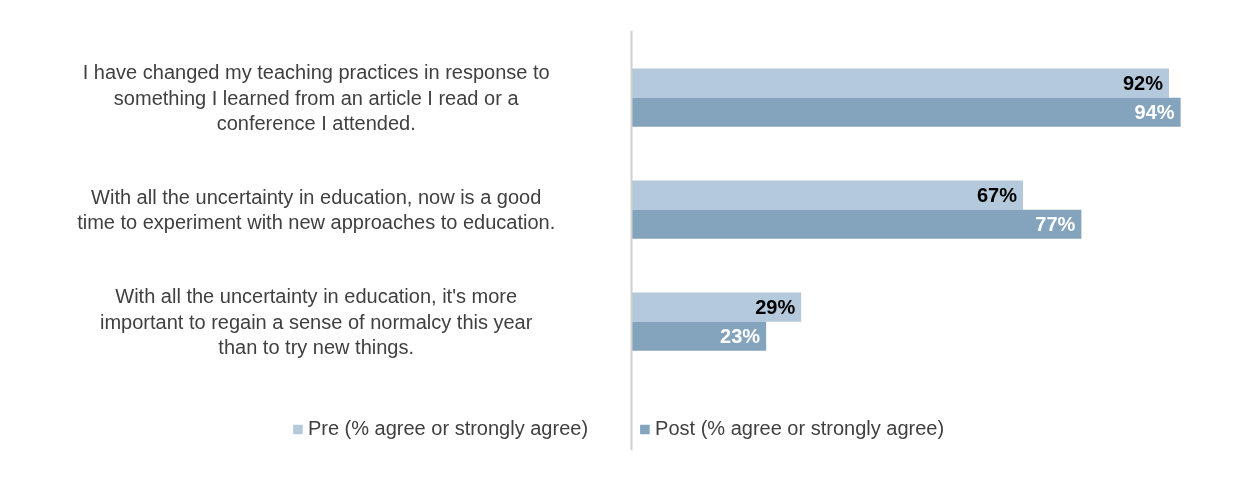 The height and width of the screenshot is (483, 1255). What do you see at coordinates (775, 307) in the screenshot?
I see `data-label: 29%` at bounding box center [775, 307].